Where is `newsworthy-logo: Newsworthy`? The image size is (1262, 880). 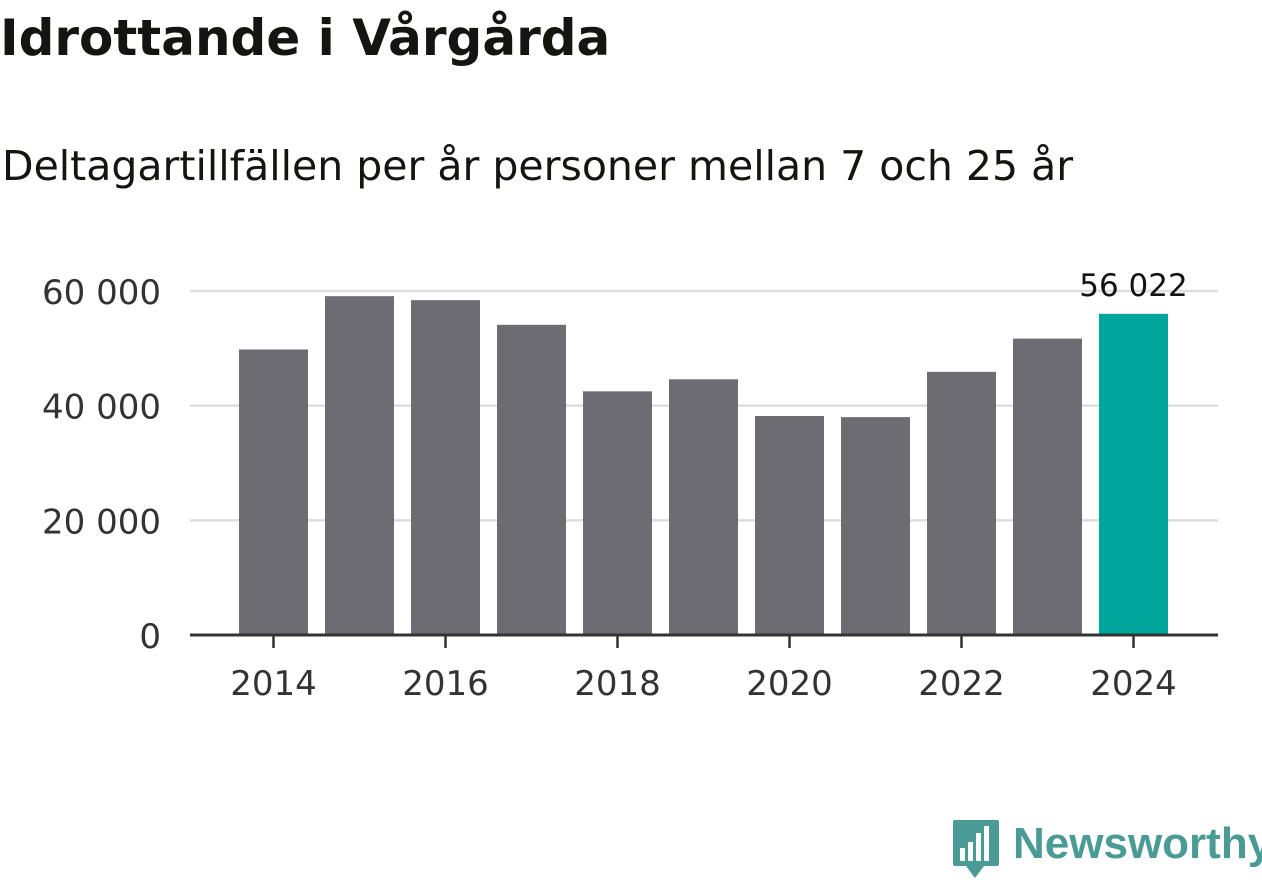
newsworthy-logo: Newsworthy is located at coordinates (1106, 849).